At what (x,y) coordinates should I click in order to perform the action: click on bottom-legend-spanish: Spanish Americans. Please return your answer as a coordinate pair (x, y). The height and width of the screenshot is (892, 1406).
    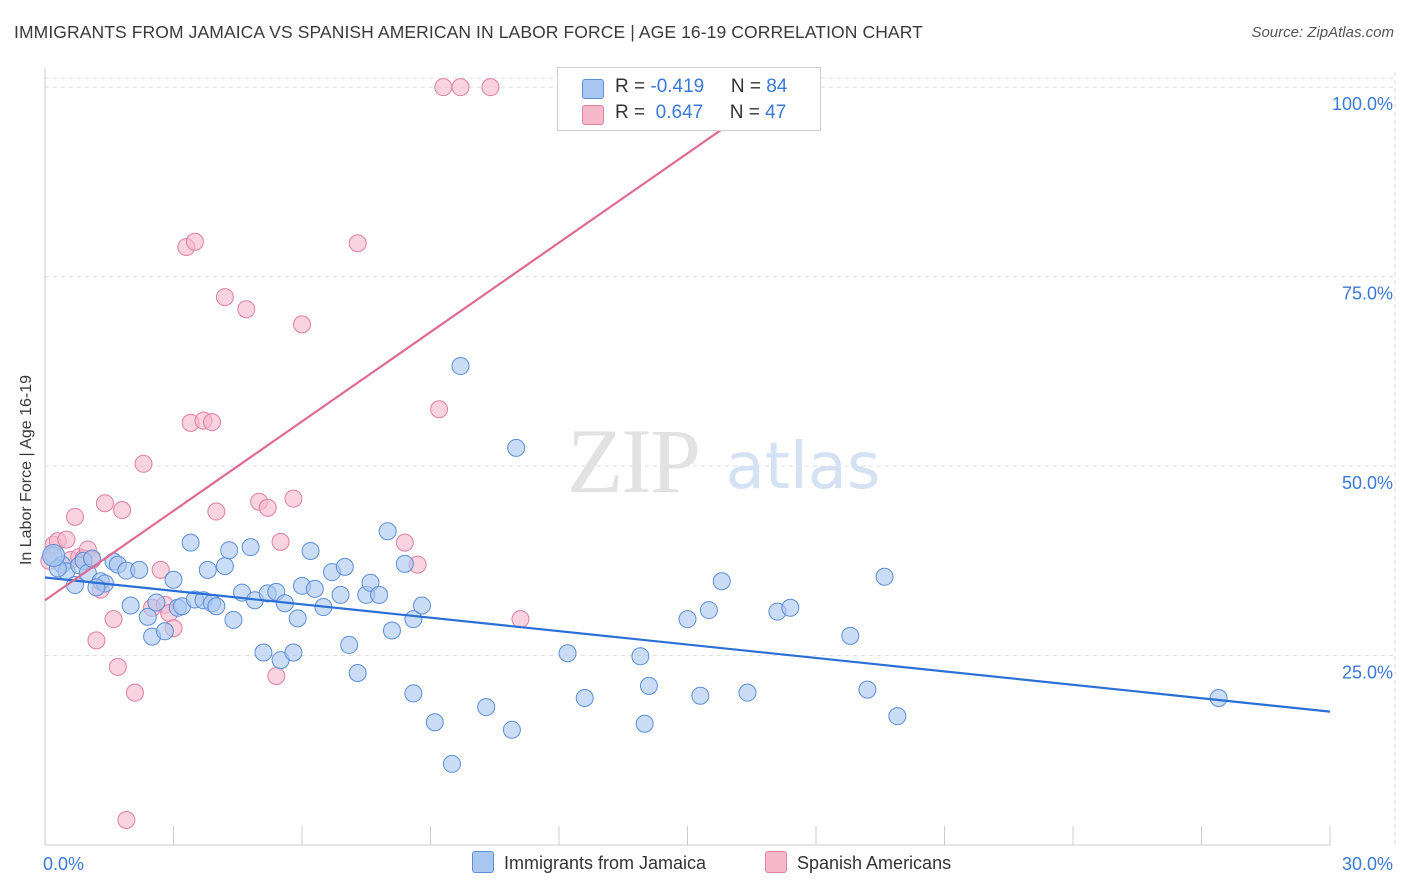
    Looking at the image, I should click on (858, 862).